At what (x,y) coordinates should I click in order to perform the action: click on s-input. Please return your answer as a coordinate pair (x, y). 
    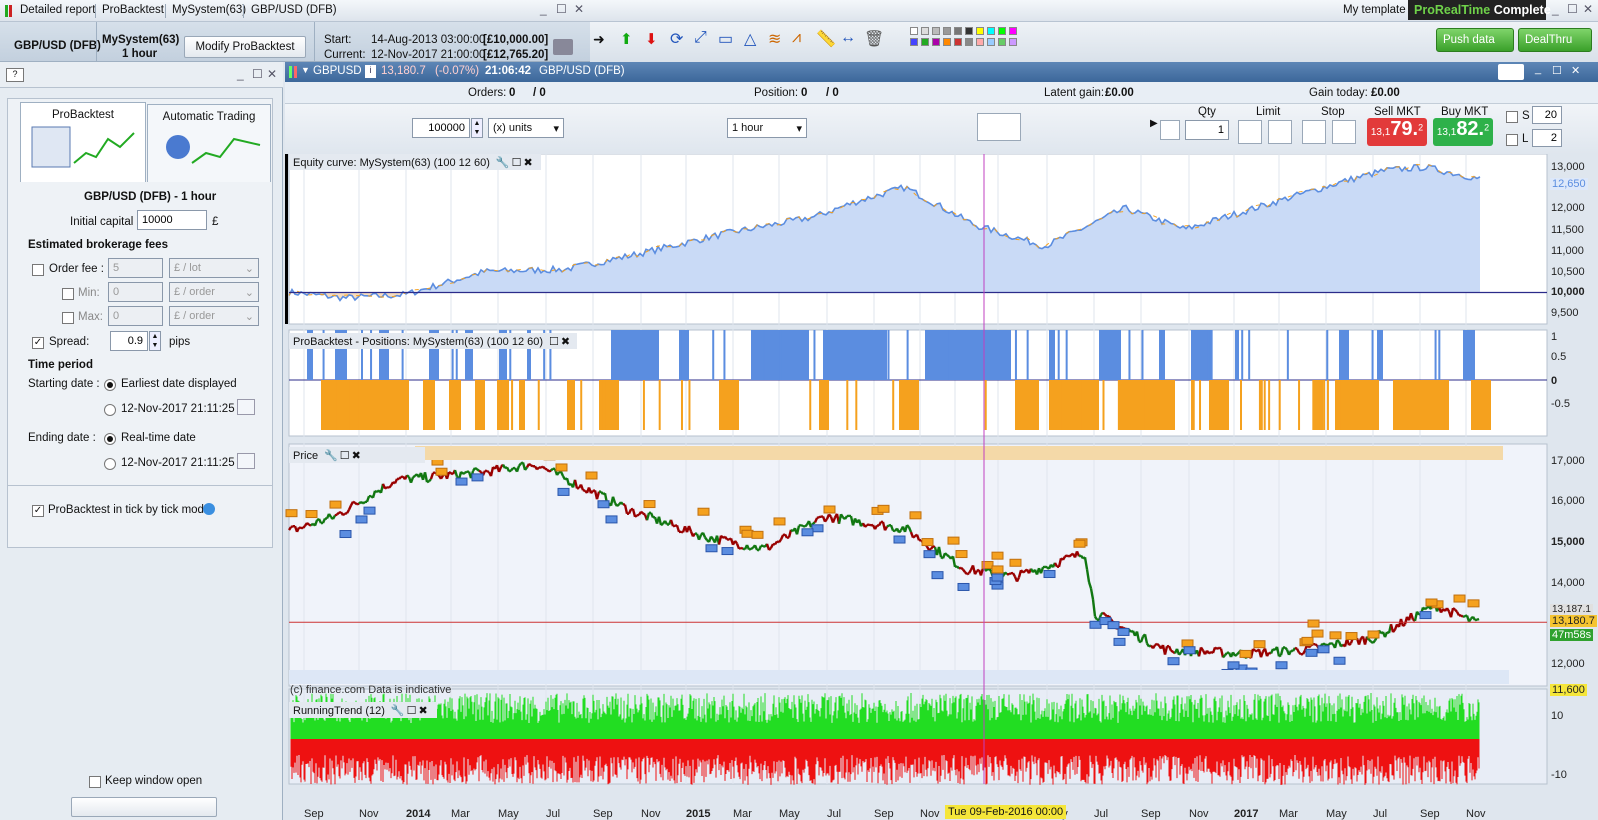
    Looking at the image, I should click on (1547, 115).